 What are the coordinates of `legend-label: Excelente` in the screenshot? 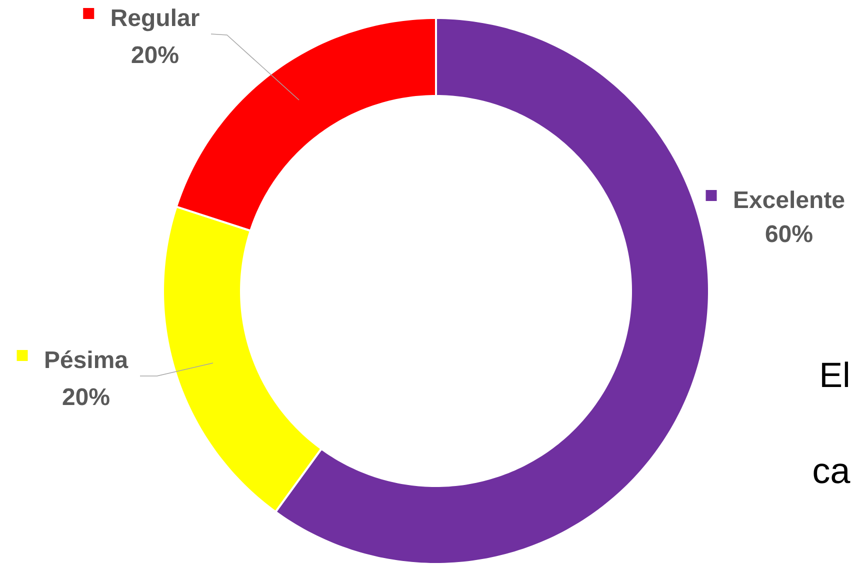 It's located at (789, 199).